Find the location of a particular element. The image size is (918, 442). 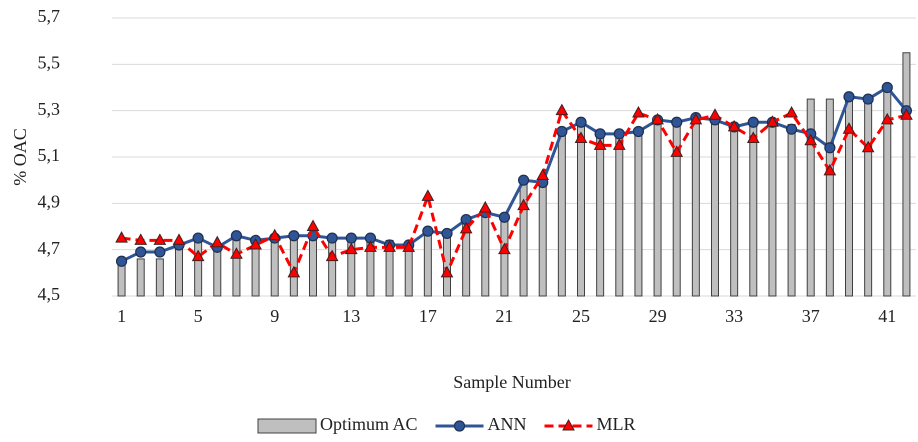

x-tick-label: 21 is located at coordinates (504, 316).